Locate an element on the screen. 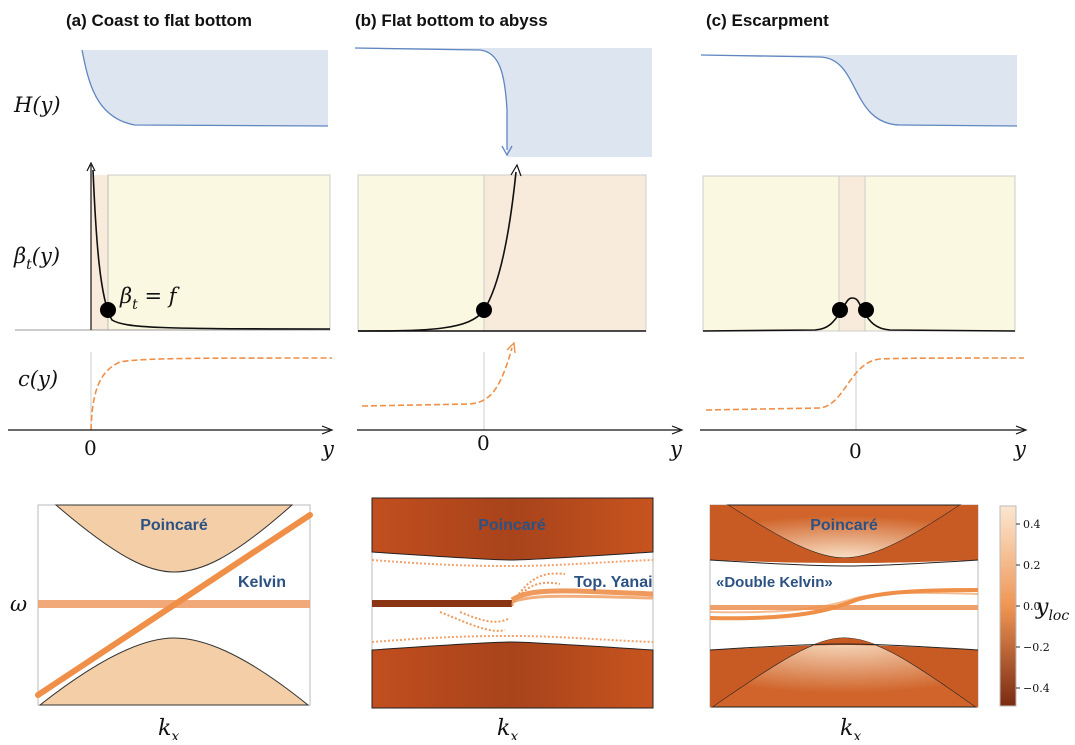  speed-curve-c is located at coordinates (865, 384).